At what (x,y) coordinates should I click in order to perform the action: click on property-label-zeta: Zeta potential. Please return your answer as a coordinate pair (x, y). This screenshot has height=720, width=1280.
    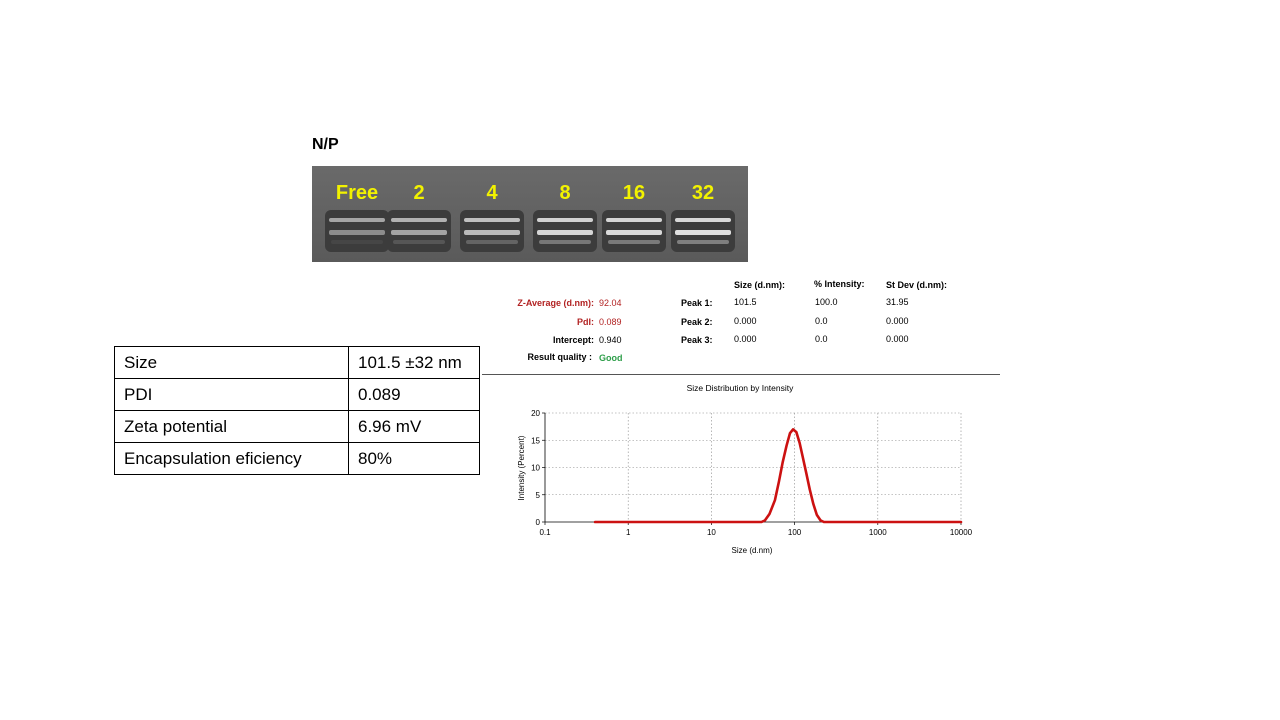
    Looking at the image, I should click on (231, 426).